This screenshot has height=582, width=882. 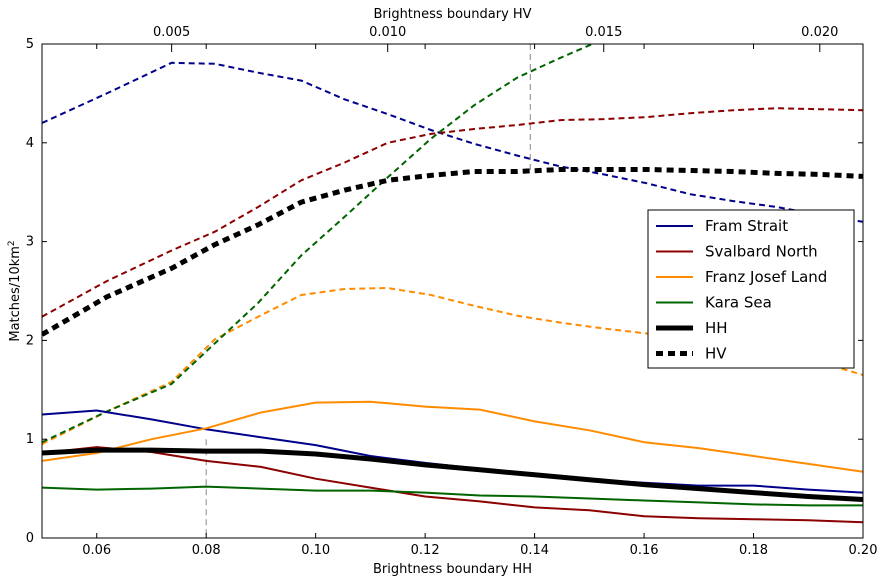 What do you see at coordinates (30, 538) in the screenshot?
I see `y-tick-label: 0` at bounding box center [30, 538].